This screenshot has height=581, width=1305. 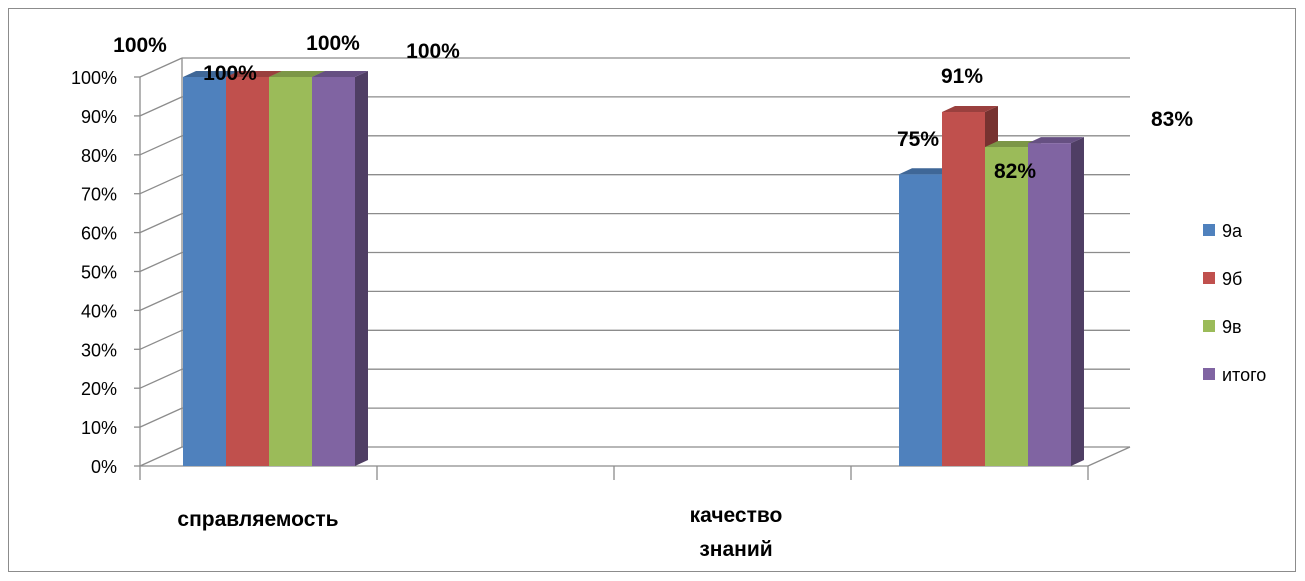 I want to click on y-tick-label: 100%, so click(x=94, y=78).